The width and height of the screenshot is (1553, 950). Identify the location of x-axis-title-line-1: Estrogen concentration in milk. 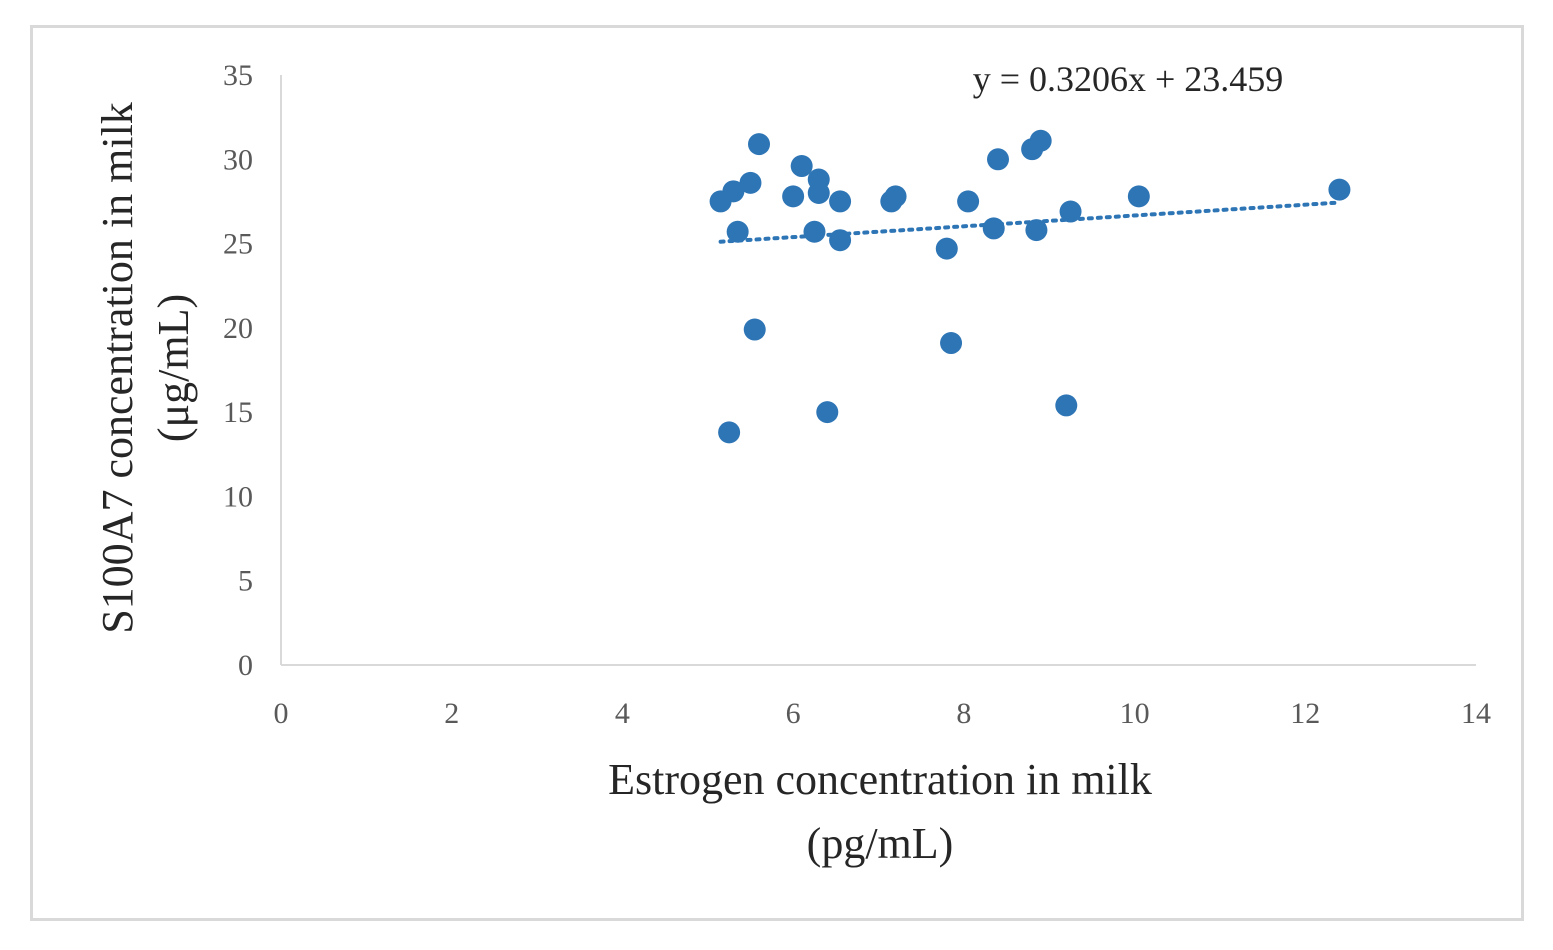
(880, 779).